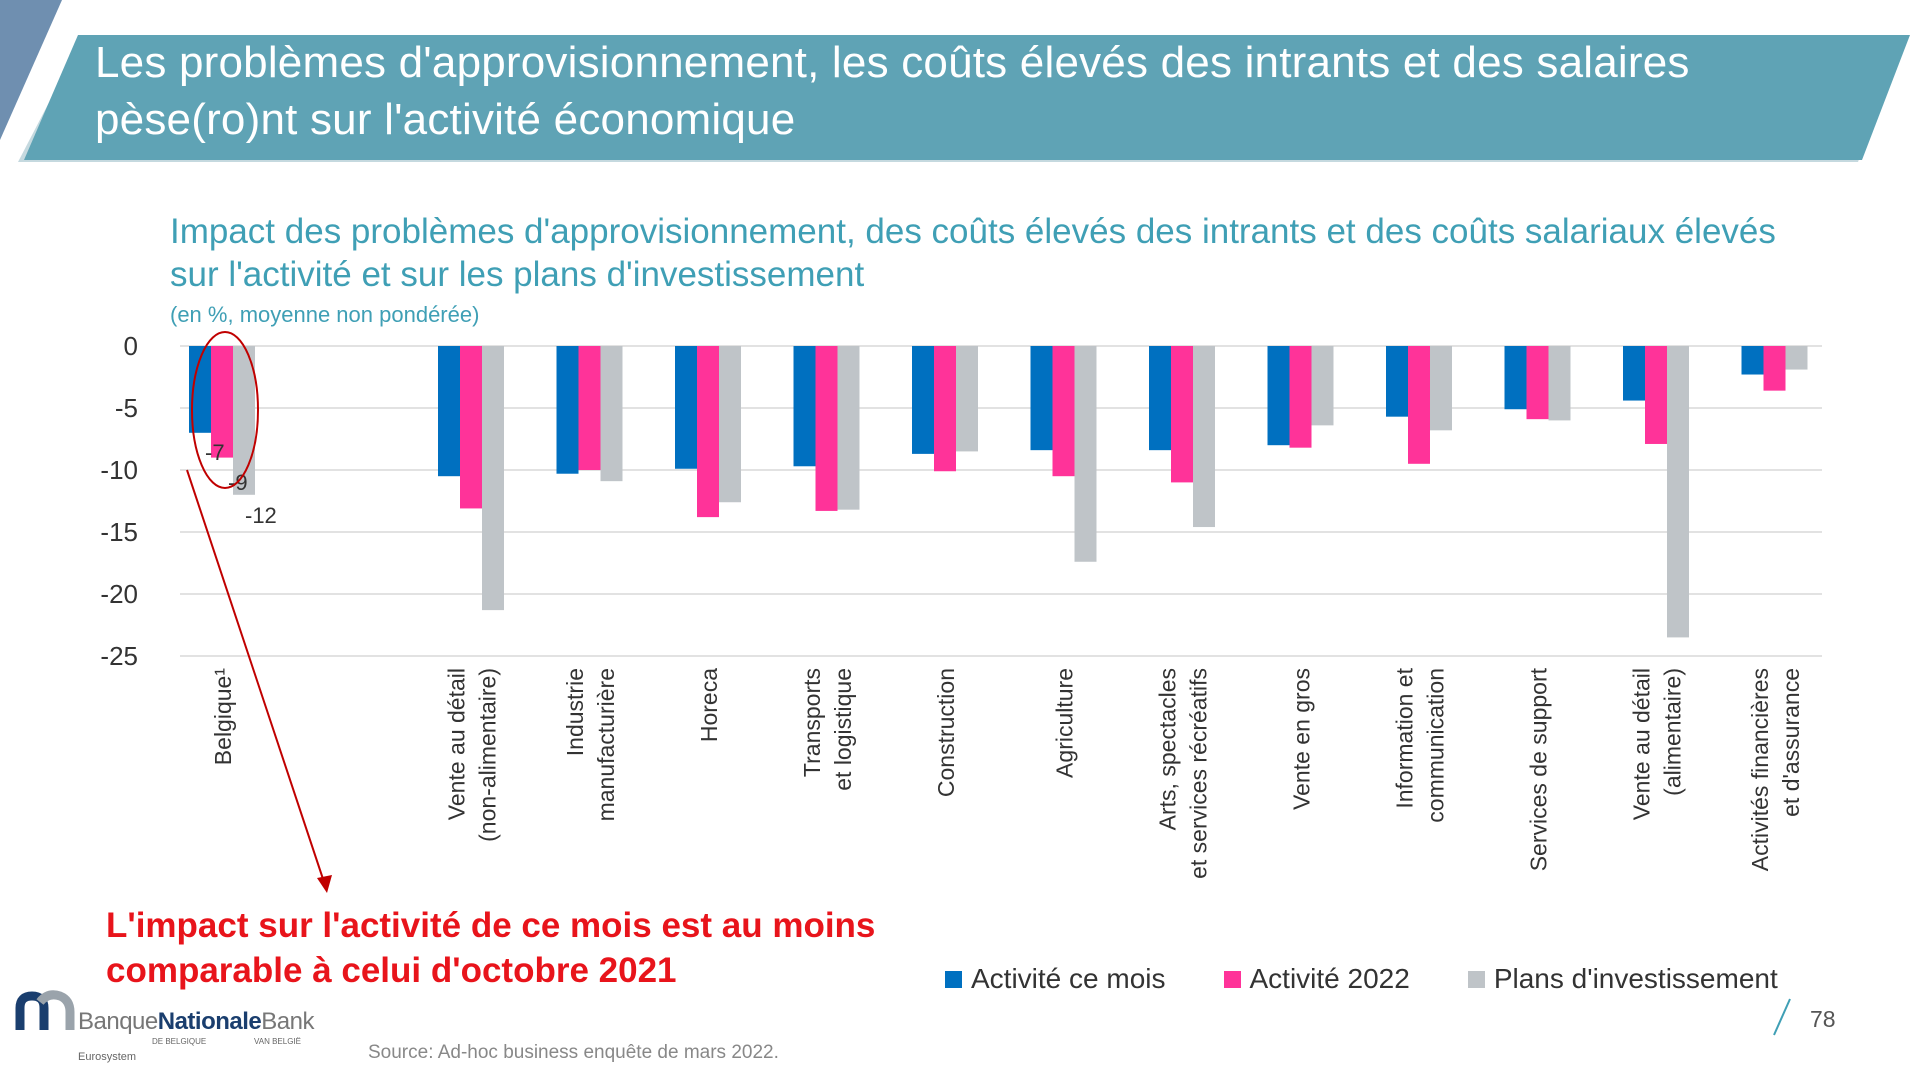 The width and height of the screenshot is (1920, 1081). Describe the element at coordinates (953, 979) in the screenshot. I see `legend-swatch-blue` at that location.